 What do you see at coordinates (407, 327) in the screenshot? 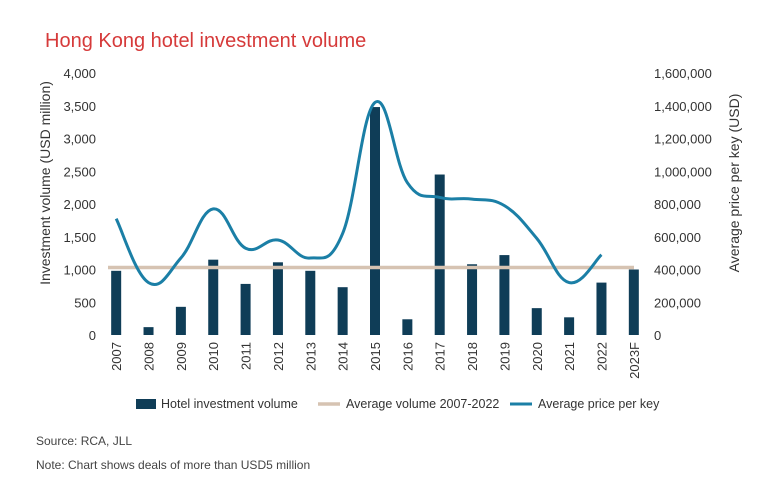
I see `bar-2016` at bounding box center [407, 327].